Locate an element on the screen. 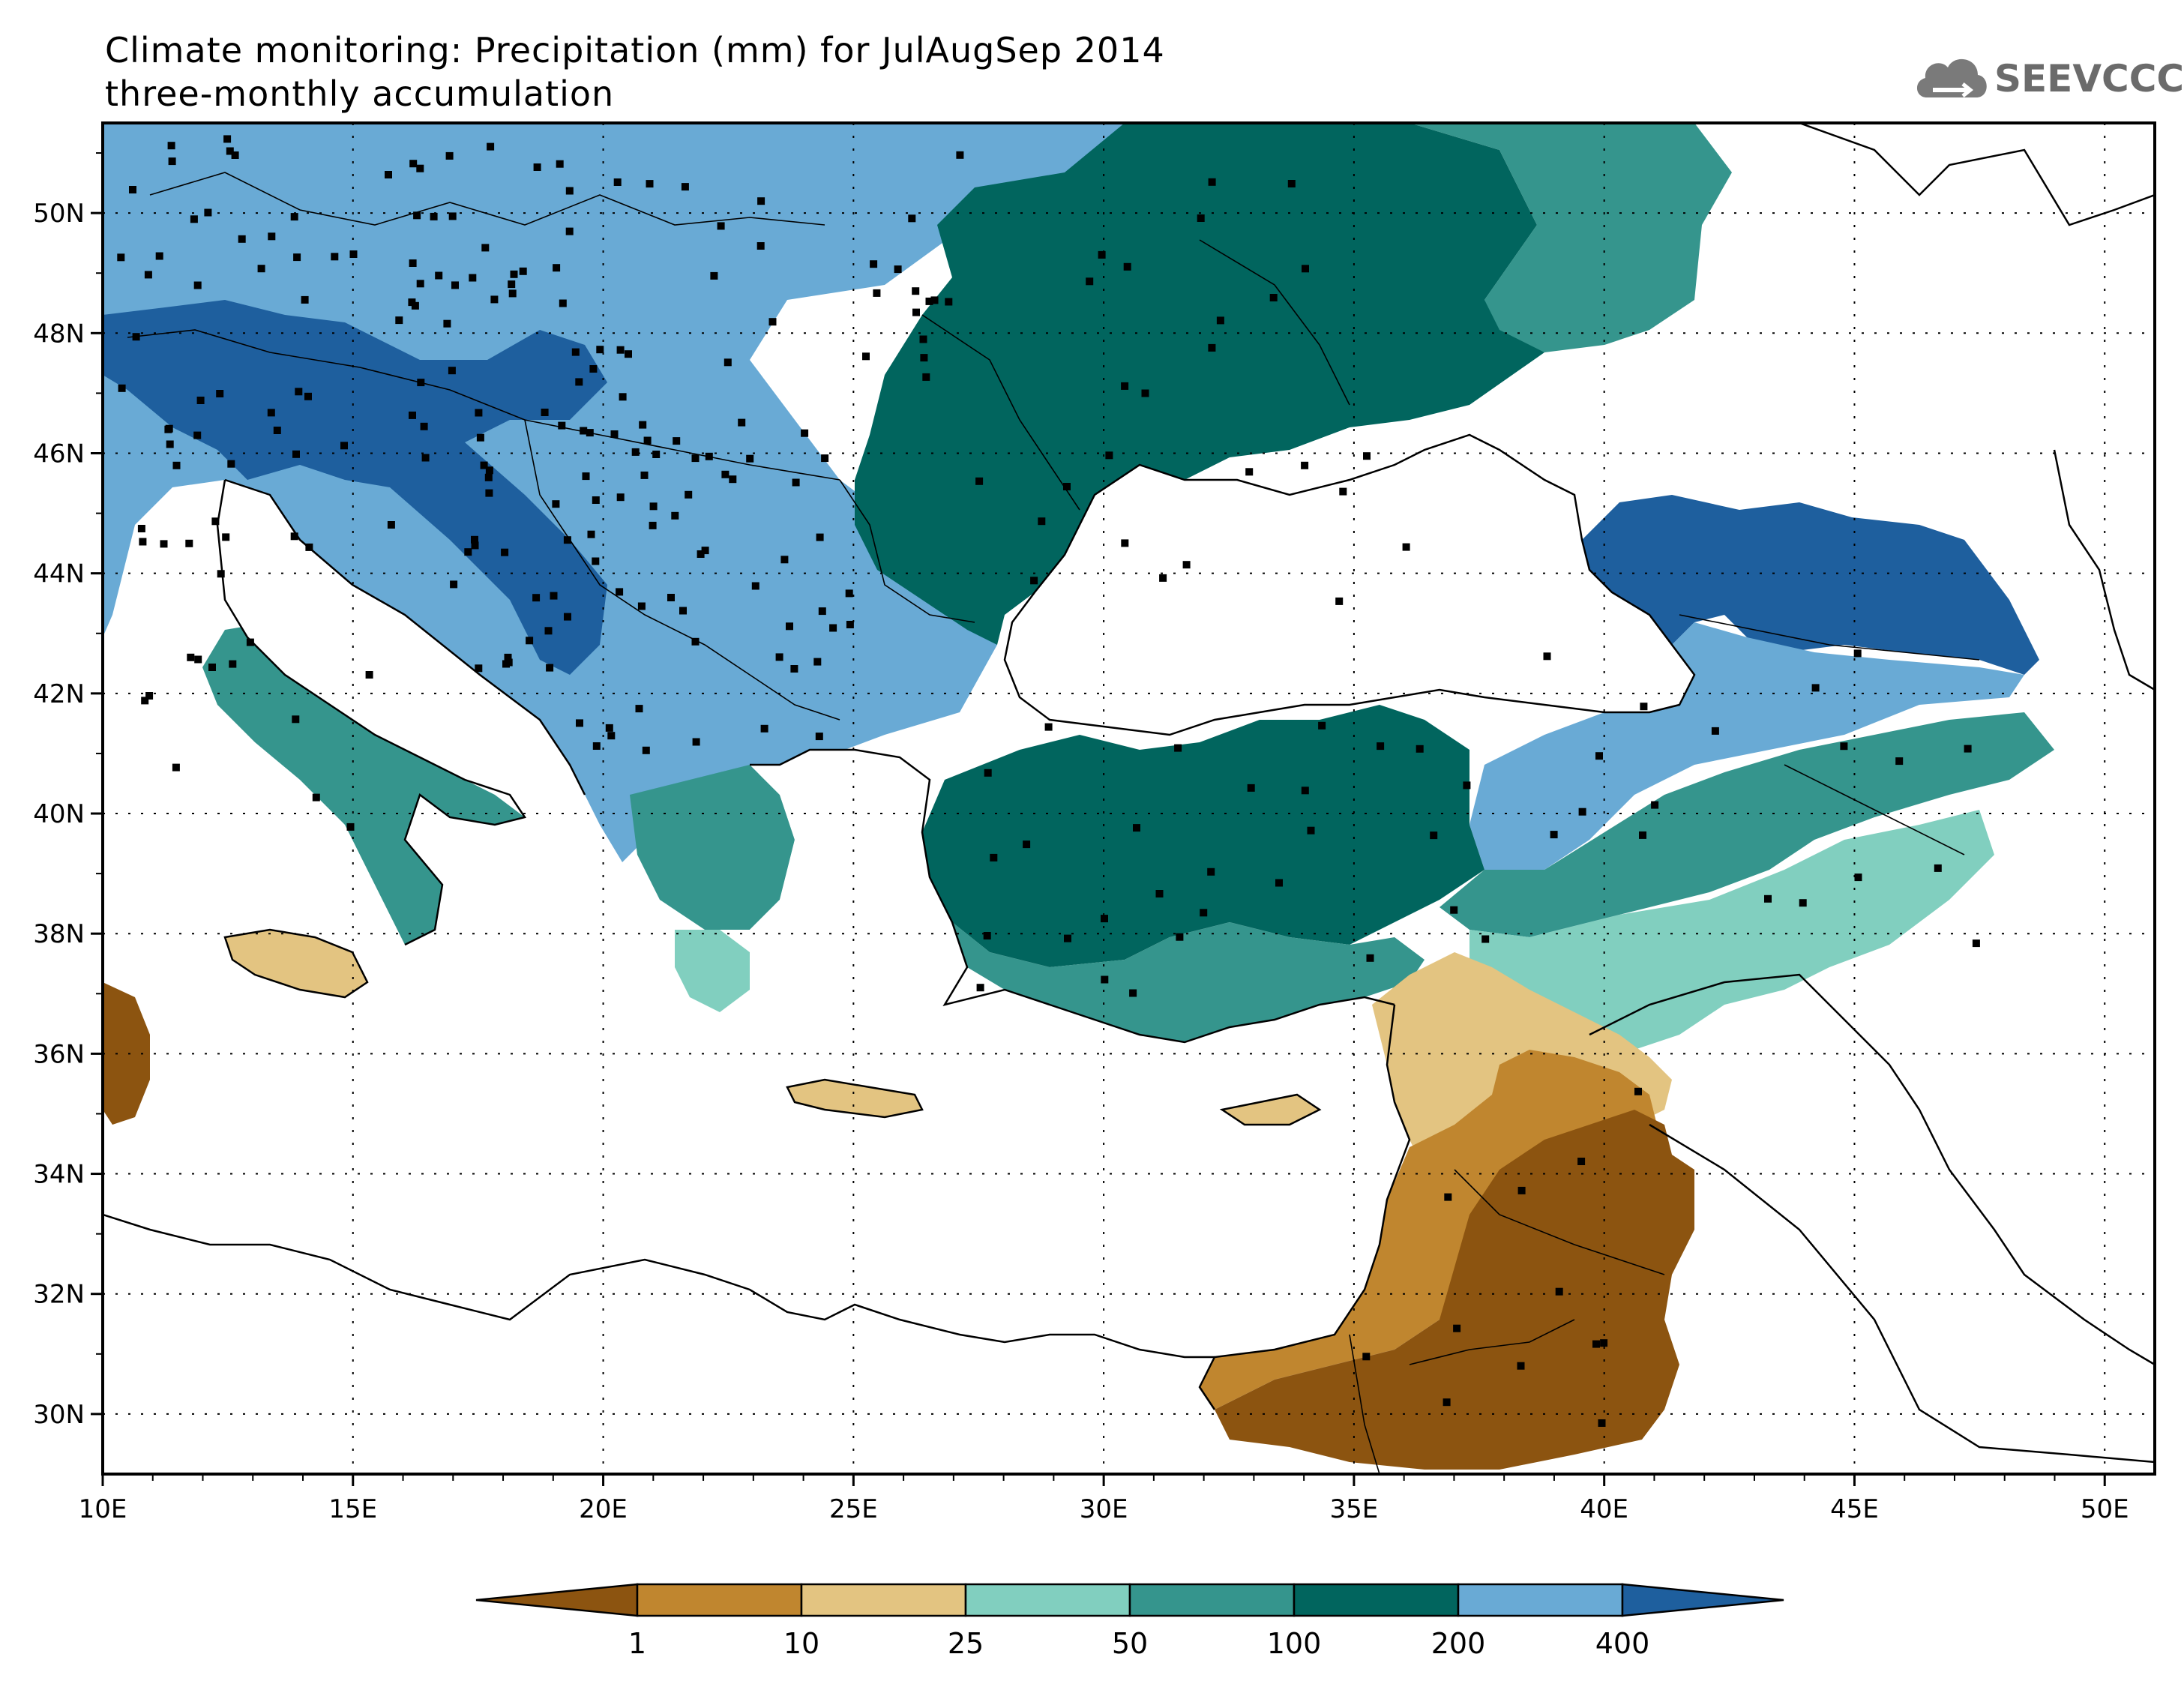  tick-label-lon: 40E is located at coordinates (1604, 1509).